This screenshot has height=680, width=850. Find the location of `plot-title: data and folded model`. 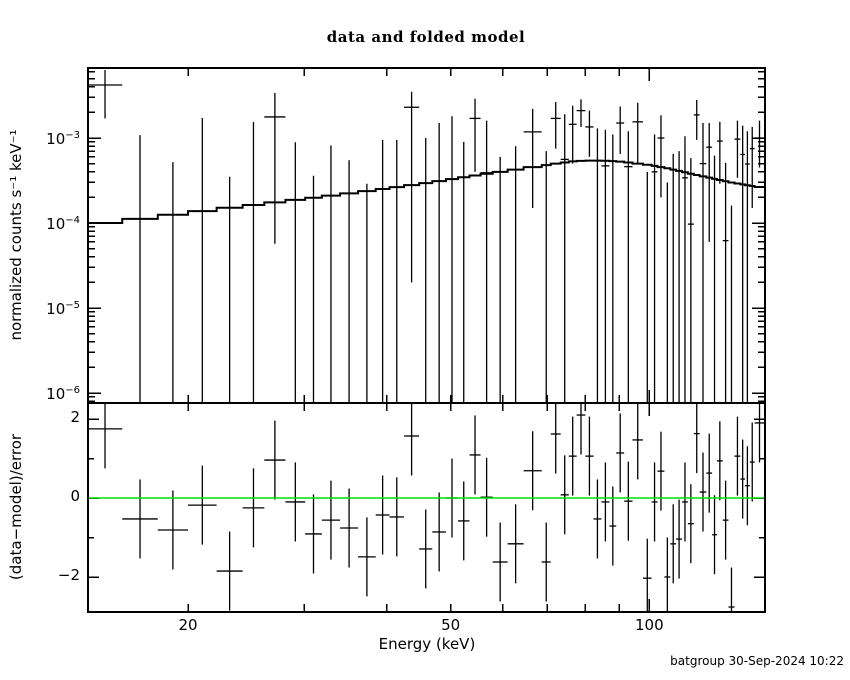

plot-title: data and folded model is located at coordinates (426, 37).